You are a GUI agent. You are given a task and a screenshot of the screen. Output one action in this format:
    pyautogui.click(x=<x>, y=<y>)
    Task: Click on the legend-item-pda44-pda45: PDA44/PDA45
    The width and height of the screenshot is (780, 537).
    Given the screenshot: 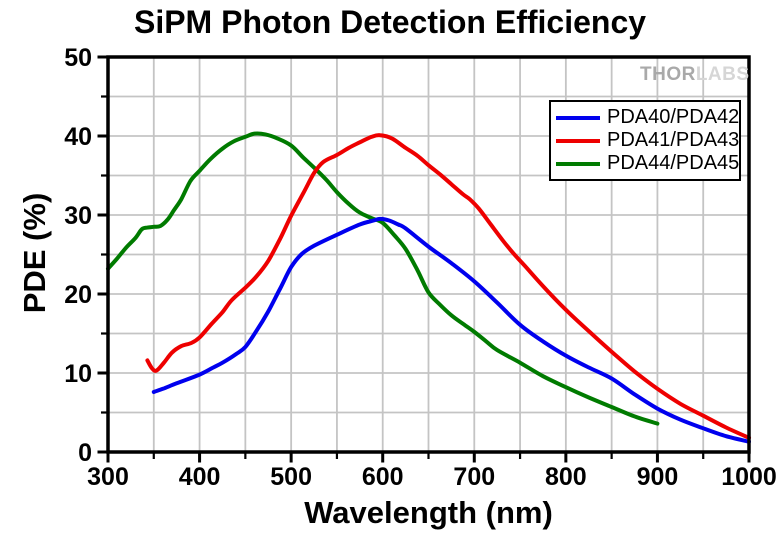 What is the action you would take?
    pyautogui.click(x=647, y=163)
    